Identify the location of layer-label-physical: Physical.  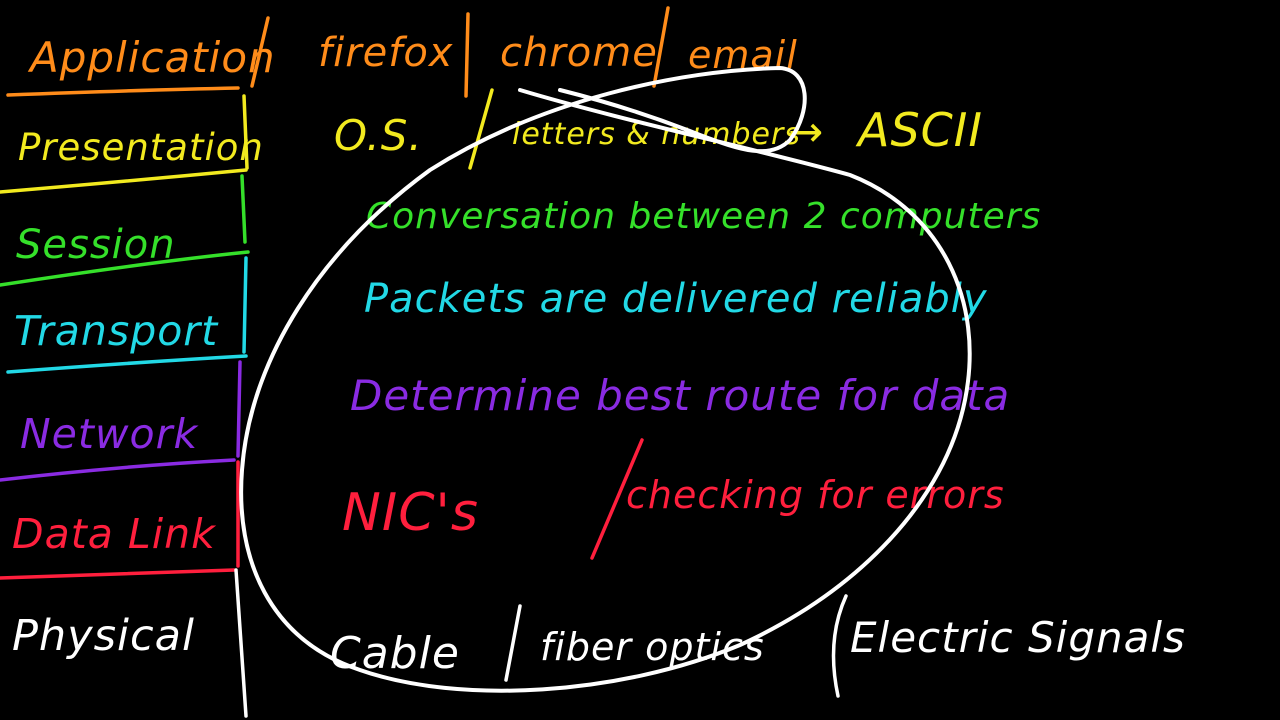
(103, 636).